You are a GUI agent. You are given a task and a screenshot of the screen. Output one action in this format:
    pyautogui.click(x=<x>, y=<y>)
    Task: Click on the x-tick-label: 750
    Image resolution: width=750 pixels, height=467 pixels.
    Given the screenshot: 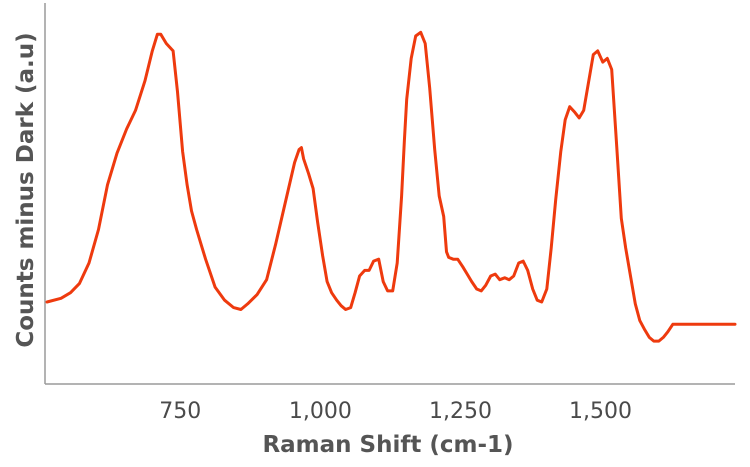 What is the action you would take?
    pyautogui.click(x=180, y=411)
    